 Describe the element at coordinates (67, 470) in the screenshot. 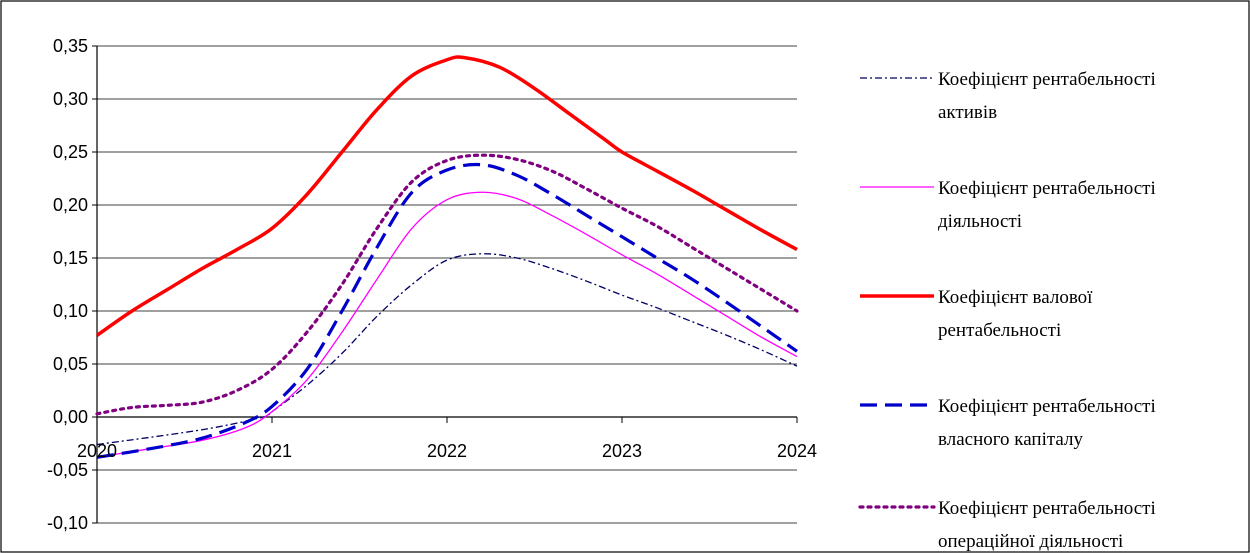

I see `y-tick-label: -0,05` at that location.